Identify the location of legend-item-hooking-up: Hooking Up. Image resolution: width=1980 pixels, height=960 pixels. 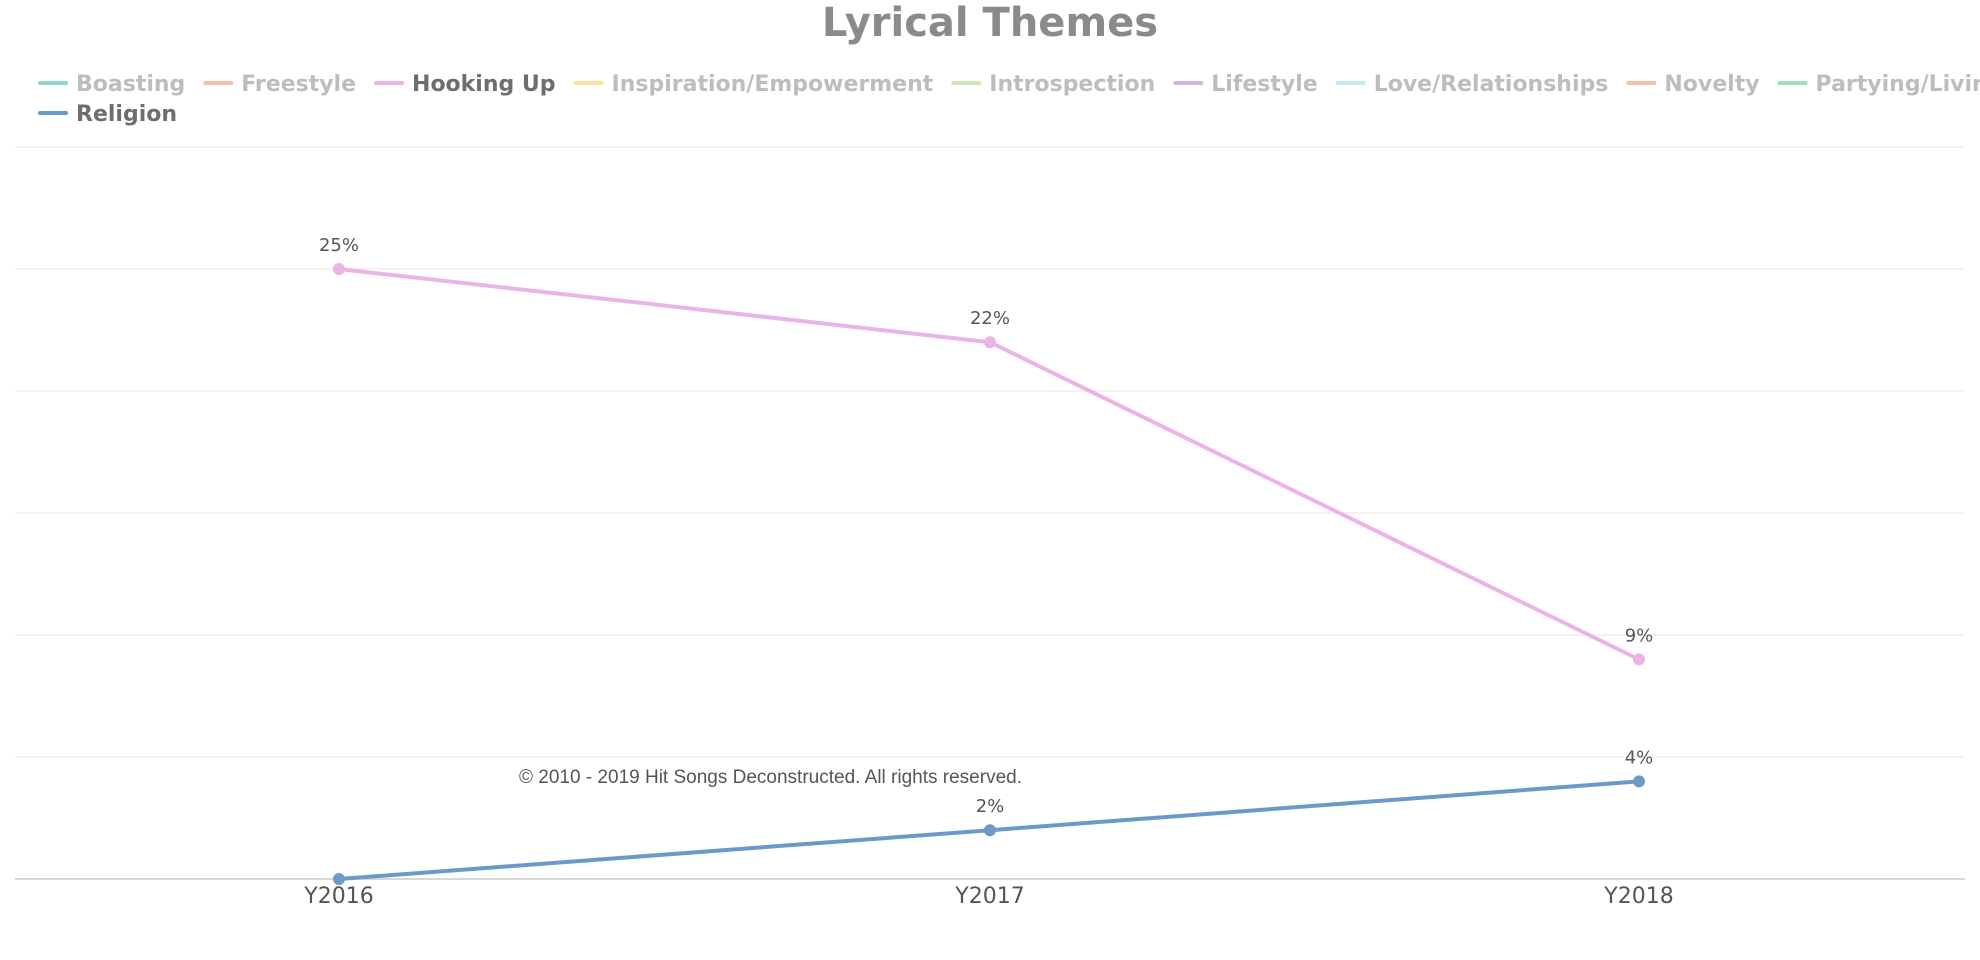
(465, 84).